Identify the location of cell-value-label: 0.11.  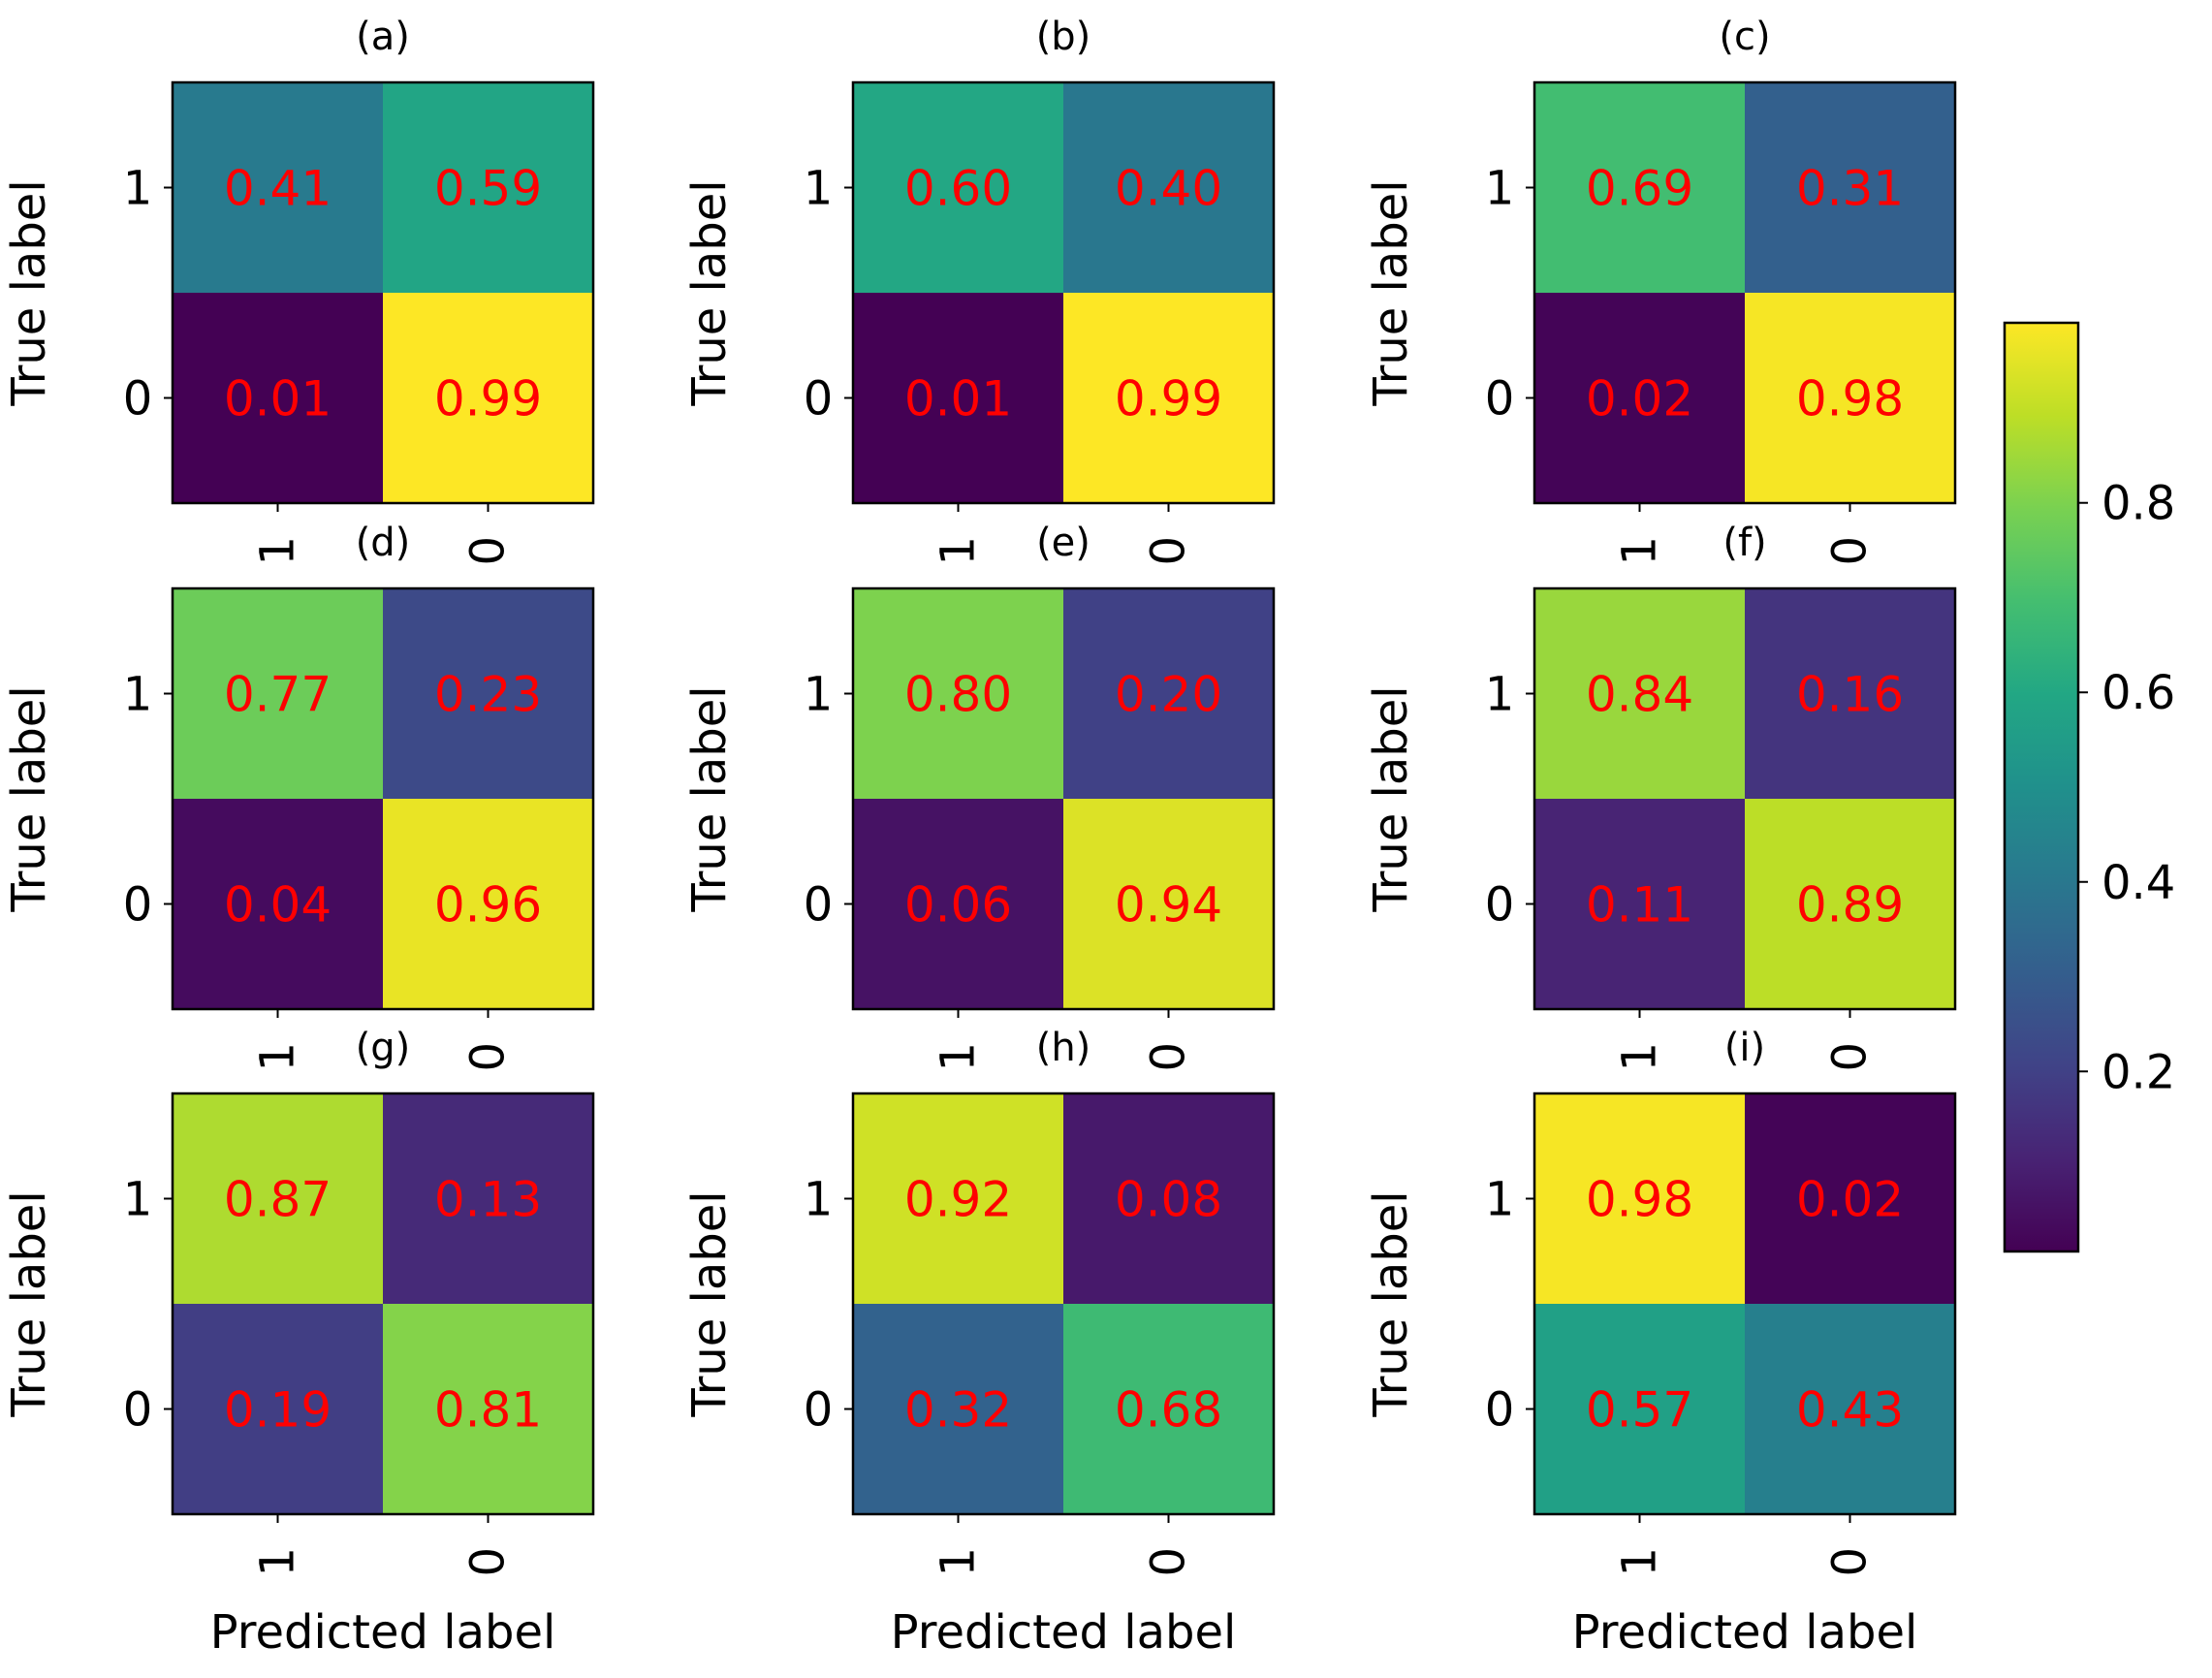
(1639, 905).